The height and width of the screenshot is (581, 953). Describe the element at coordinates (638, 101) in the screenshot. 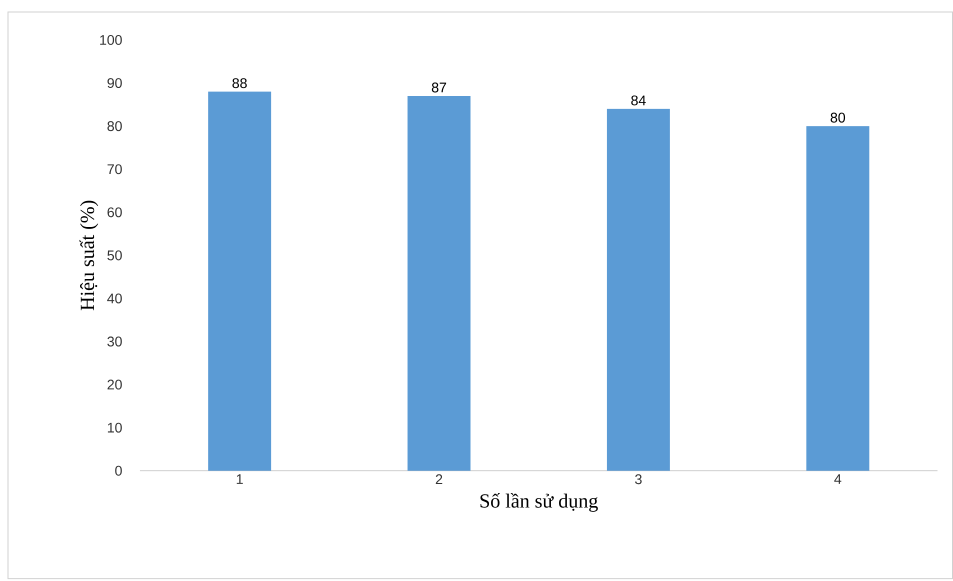

I see `data-label: 84` at that location.